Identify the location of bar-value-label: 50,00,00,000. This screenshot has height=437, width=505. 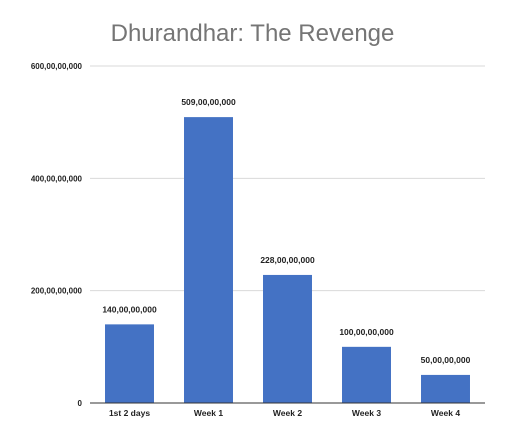
(446, 360).